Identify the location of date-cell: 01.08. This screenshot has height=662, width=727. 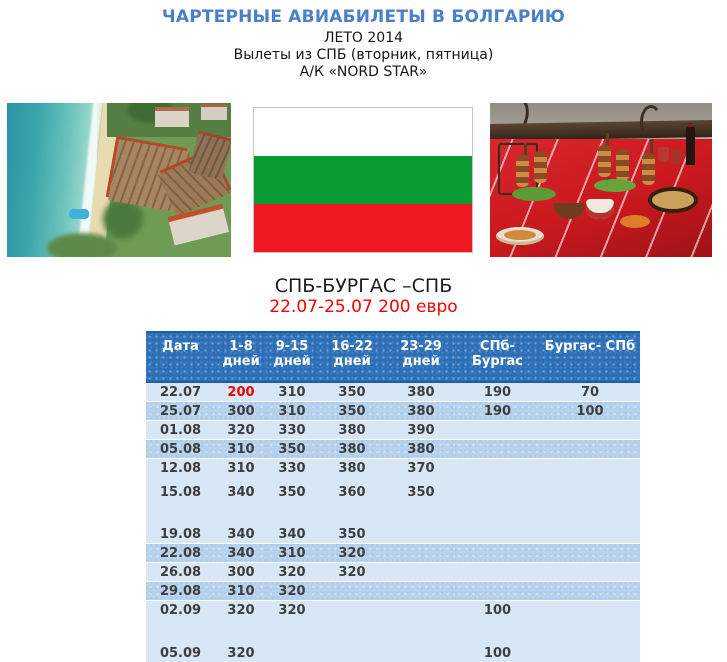
(180, 430).